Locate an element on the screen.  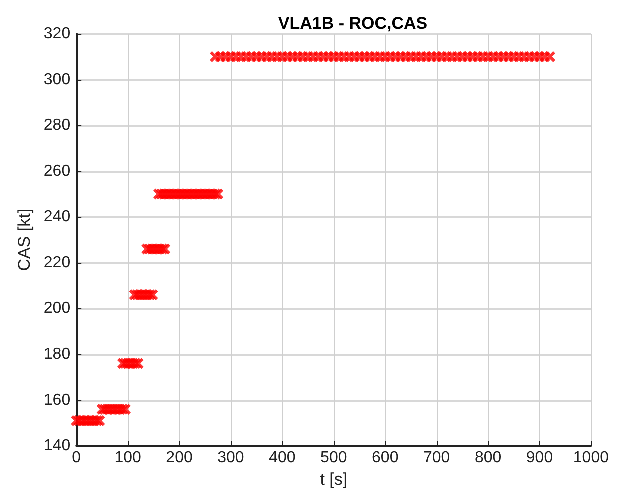
x-axis-title: t [s] is located at coordinates (334, 479).